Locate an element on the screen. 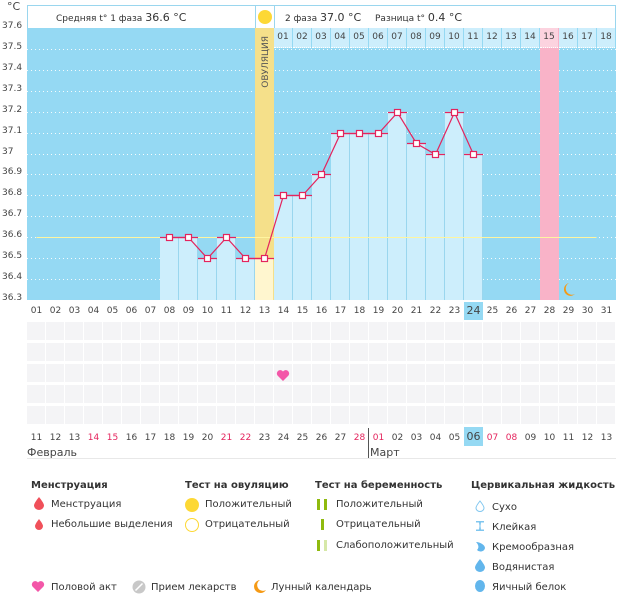 Image resolution: width=626 pixels, height=595 pixels. calendar-date: 12 is located at coordinates (587, 438).